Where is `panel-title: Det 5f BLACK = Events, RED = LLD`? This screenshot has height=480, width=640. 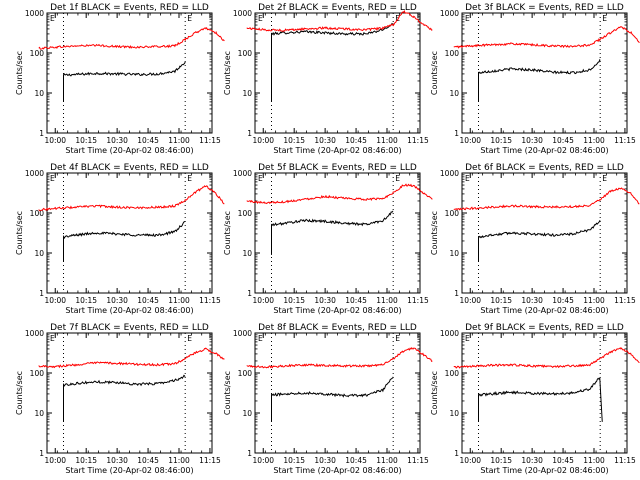 panel-title: Det 5f BLACK = Events, RED = LLD is located at coordinates (337, 168).